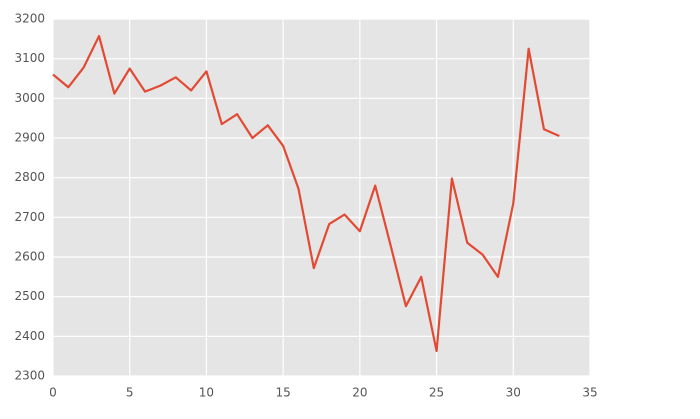  Describe the element at coordinates (29, 257) in the screenshot. I see `y-tick-label: 2600` at that location.